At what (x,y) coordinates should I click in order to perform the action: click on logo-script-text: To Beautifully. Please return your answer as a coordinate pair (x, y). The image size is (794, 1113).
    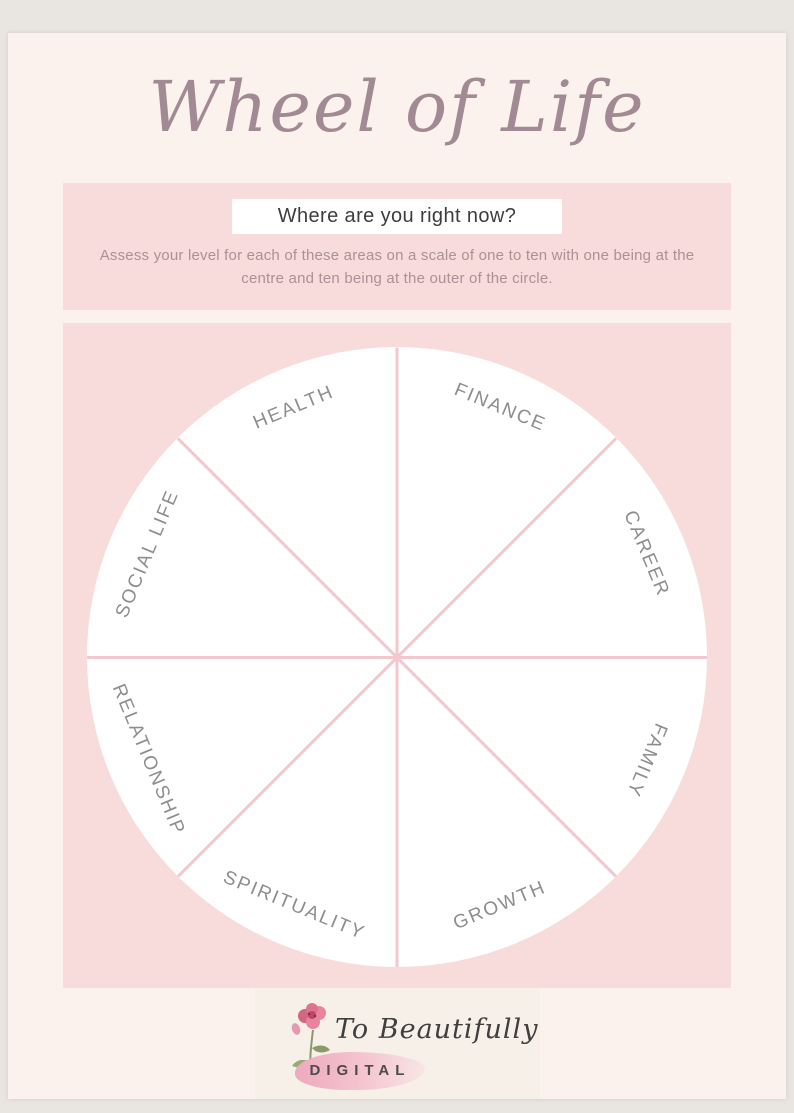
    Looking at the image, I should click on (437, 1029).